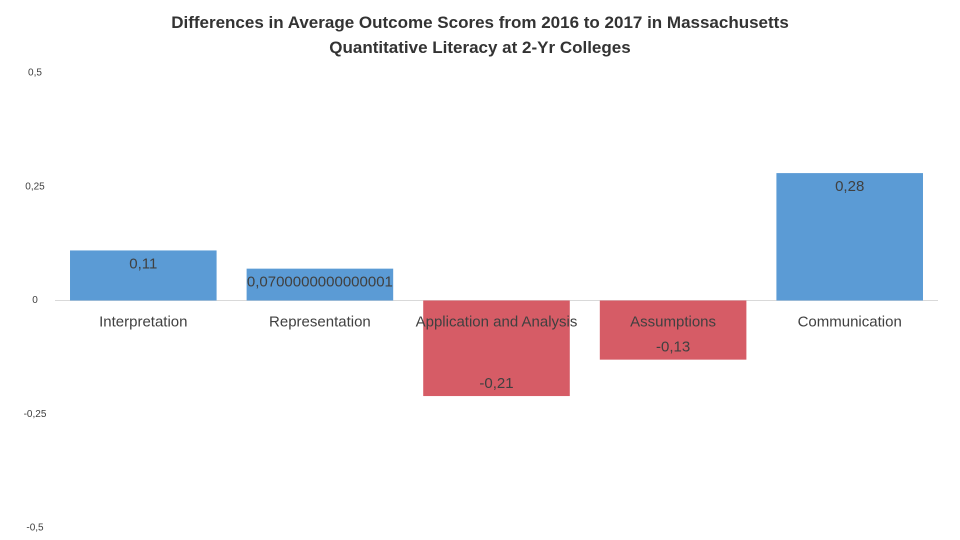  I want to click on value-label: 0,28, so click(849, 186).